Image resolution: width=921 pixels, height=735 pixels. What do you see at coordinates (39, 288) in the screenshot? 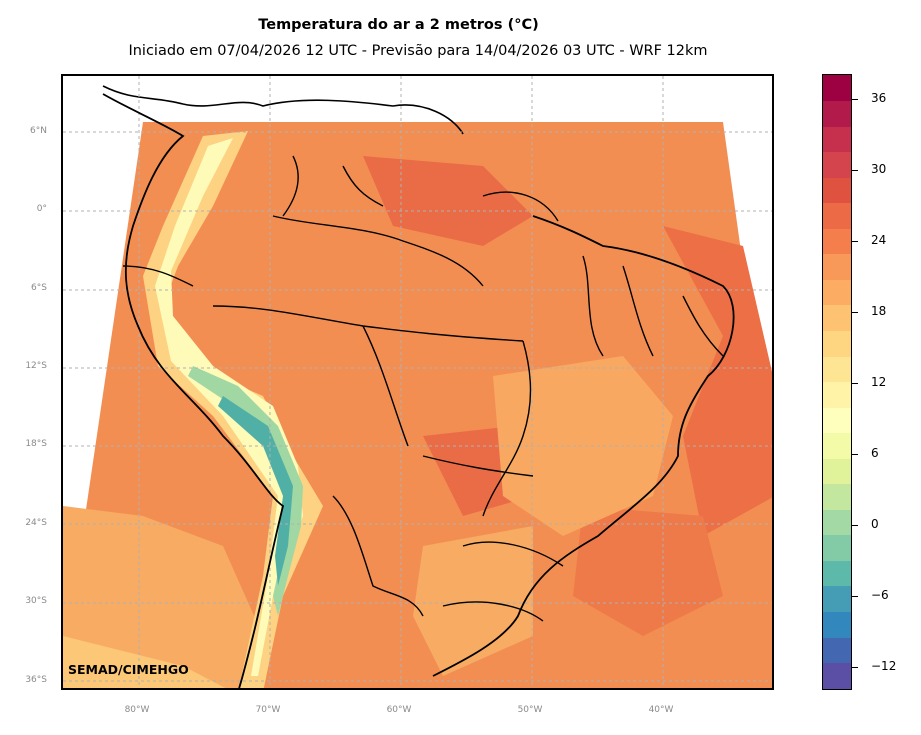
I see `lat-label-6s: 6°S` at bounding box center [39, 288].